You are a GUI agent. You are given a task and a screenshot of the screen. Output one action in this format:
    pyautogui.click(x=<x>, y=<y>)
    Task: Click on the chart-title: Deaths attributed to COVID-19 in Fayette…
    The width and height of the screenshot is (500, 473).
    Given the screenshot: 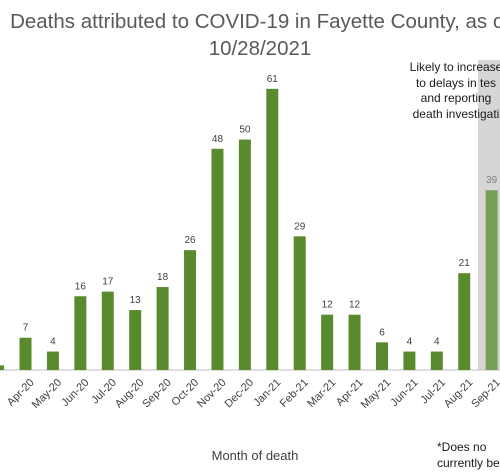 What is the action you would take?
    pyautogui.click(x=250, y=35)
    